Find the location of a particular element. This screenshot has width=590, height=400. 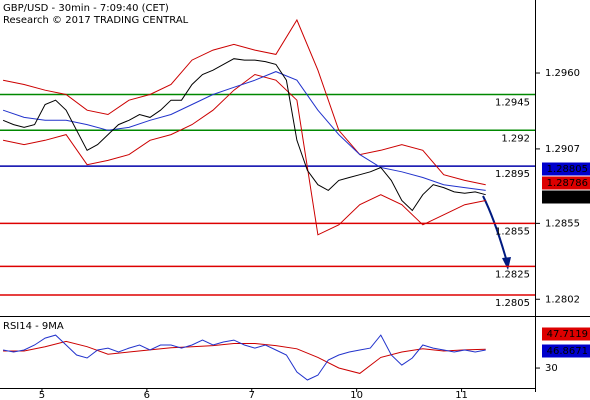

price-tag-label: 46.8671 is located at coordinates (567, 351).